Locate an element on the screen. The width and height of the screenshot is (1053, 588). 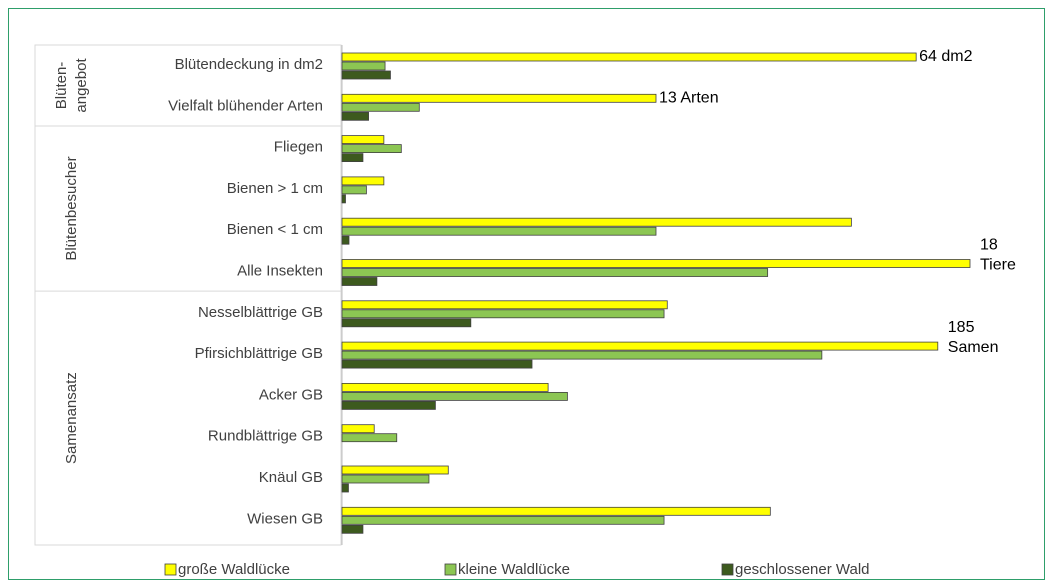
category-label: Fliegen is located at coordinates (298, 147).